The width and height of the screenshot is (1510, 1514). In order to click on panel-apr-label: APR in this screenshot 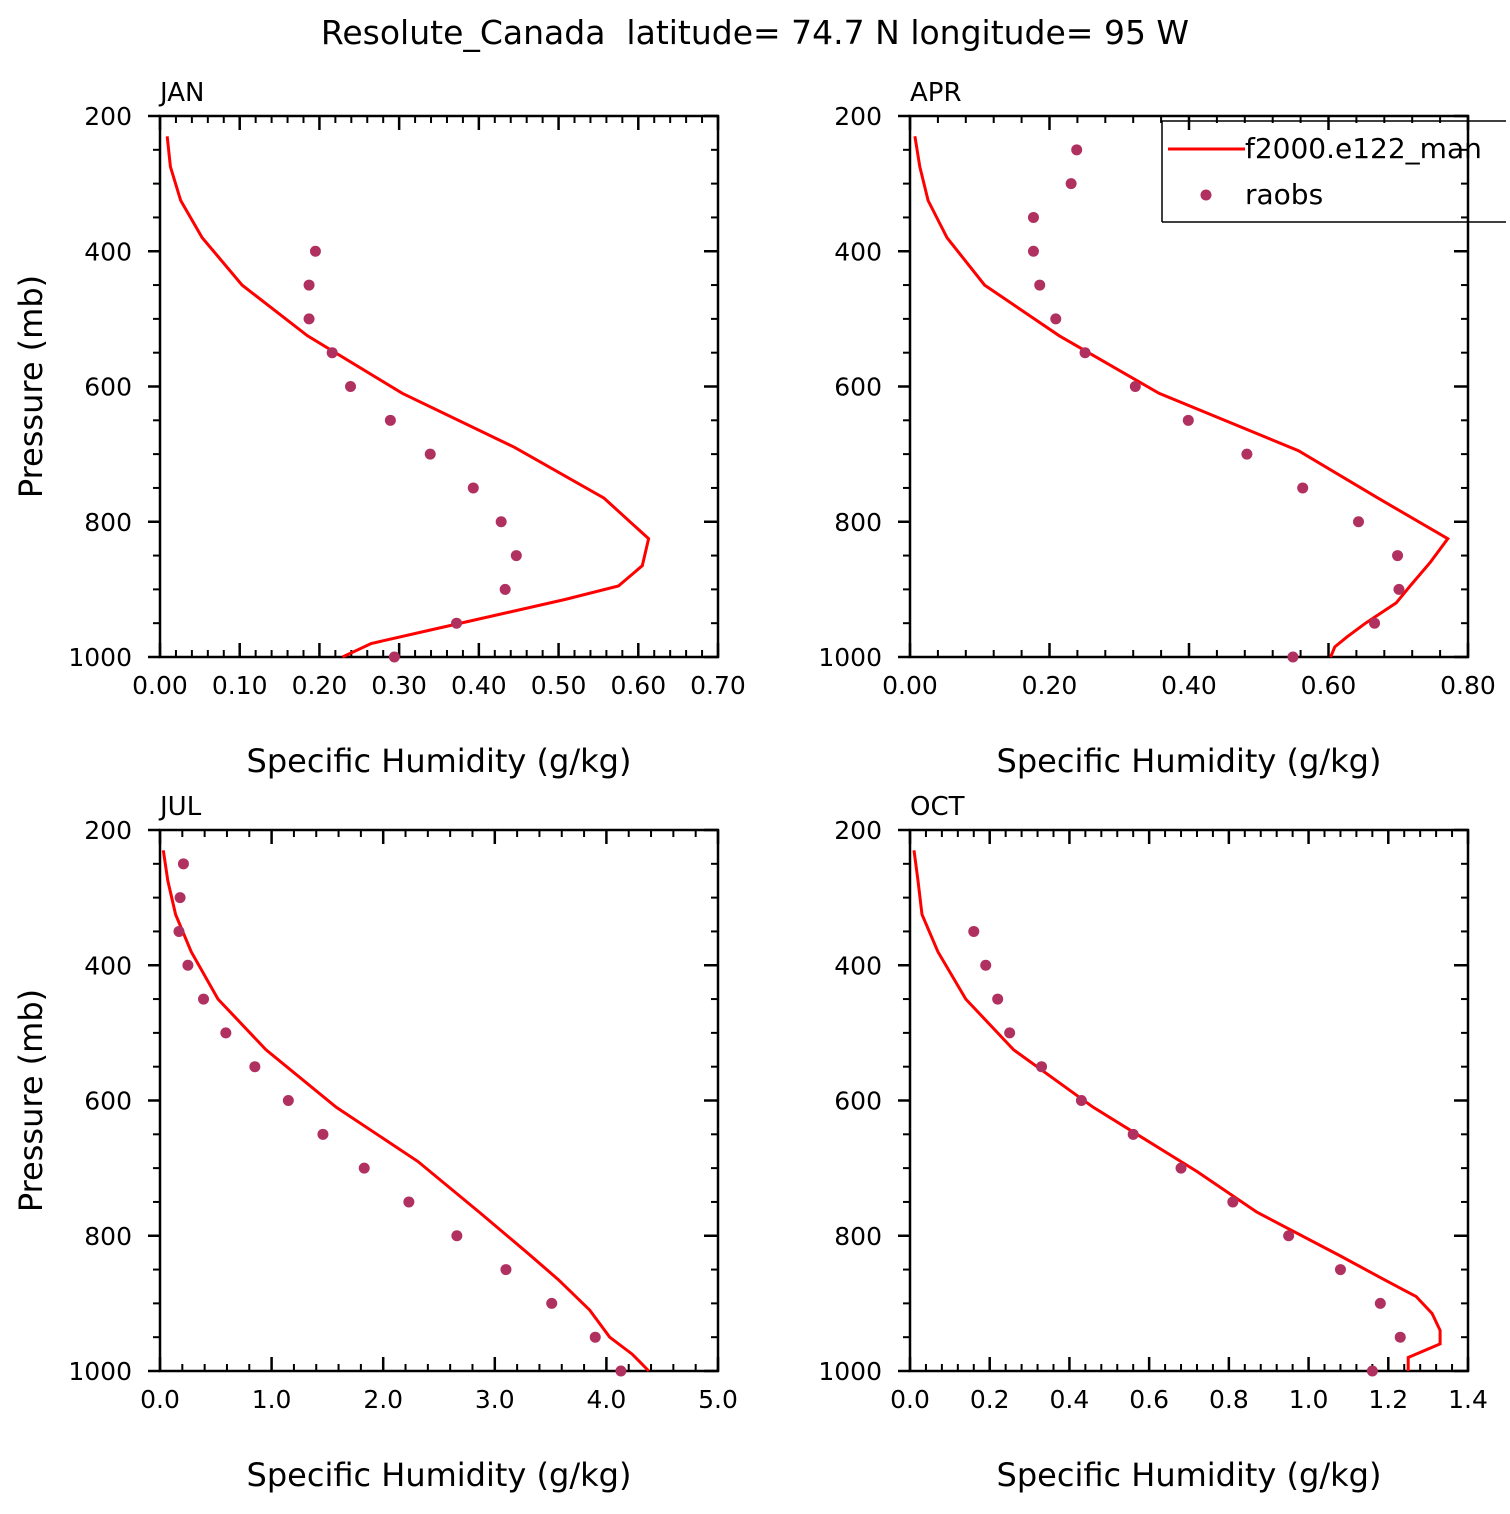, I will do `click(936, 93)`.